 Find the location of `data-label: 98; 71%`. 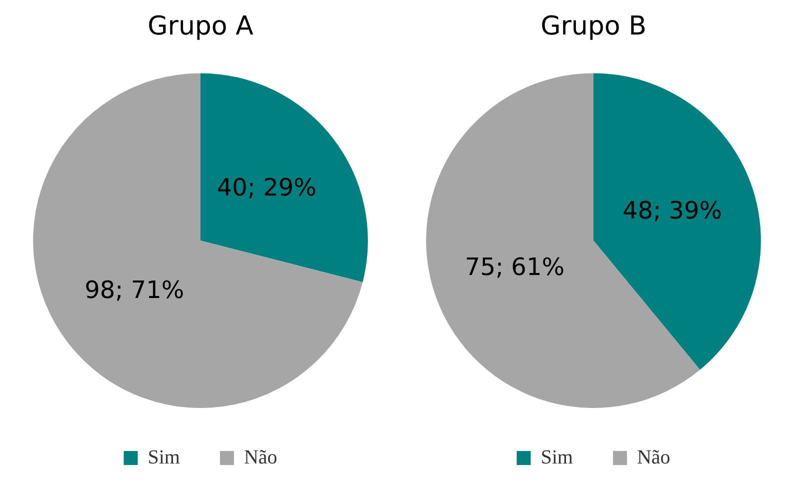

data-label: 98; 71% is located at coordinates (134, 290).